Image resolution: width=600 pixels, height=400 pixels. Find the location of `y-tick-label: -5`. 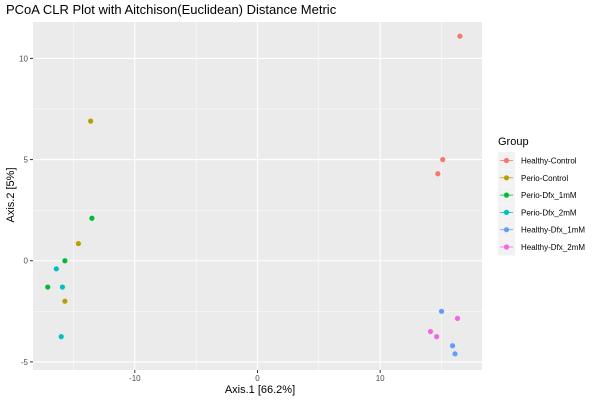

y-tick-label: -5 is located at coordinates (25, 362).